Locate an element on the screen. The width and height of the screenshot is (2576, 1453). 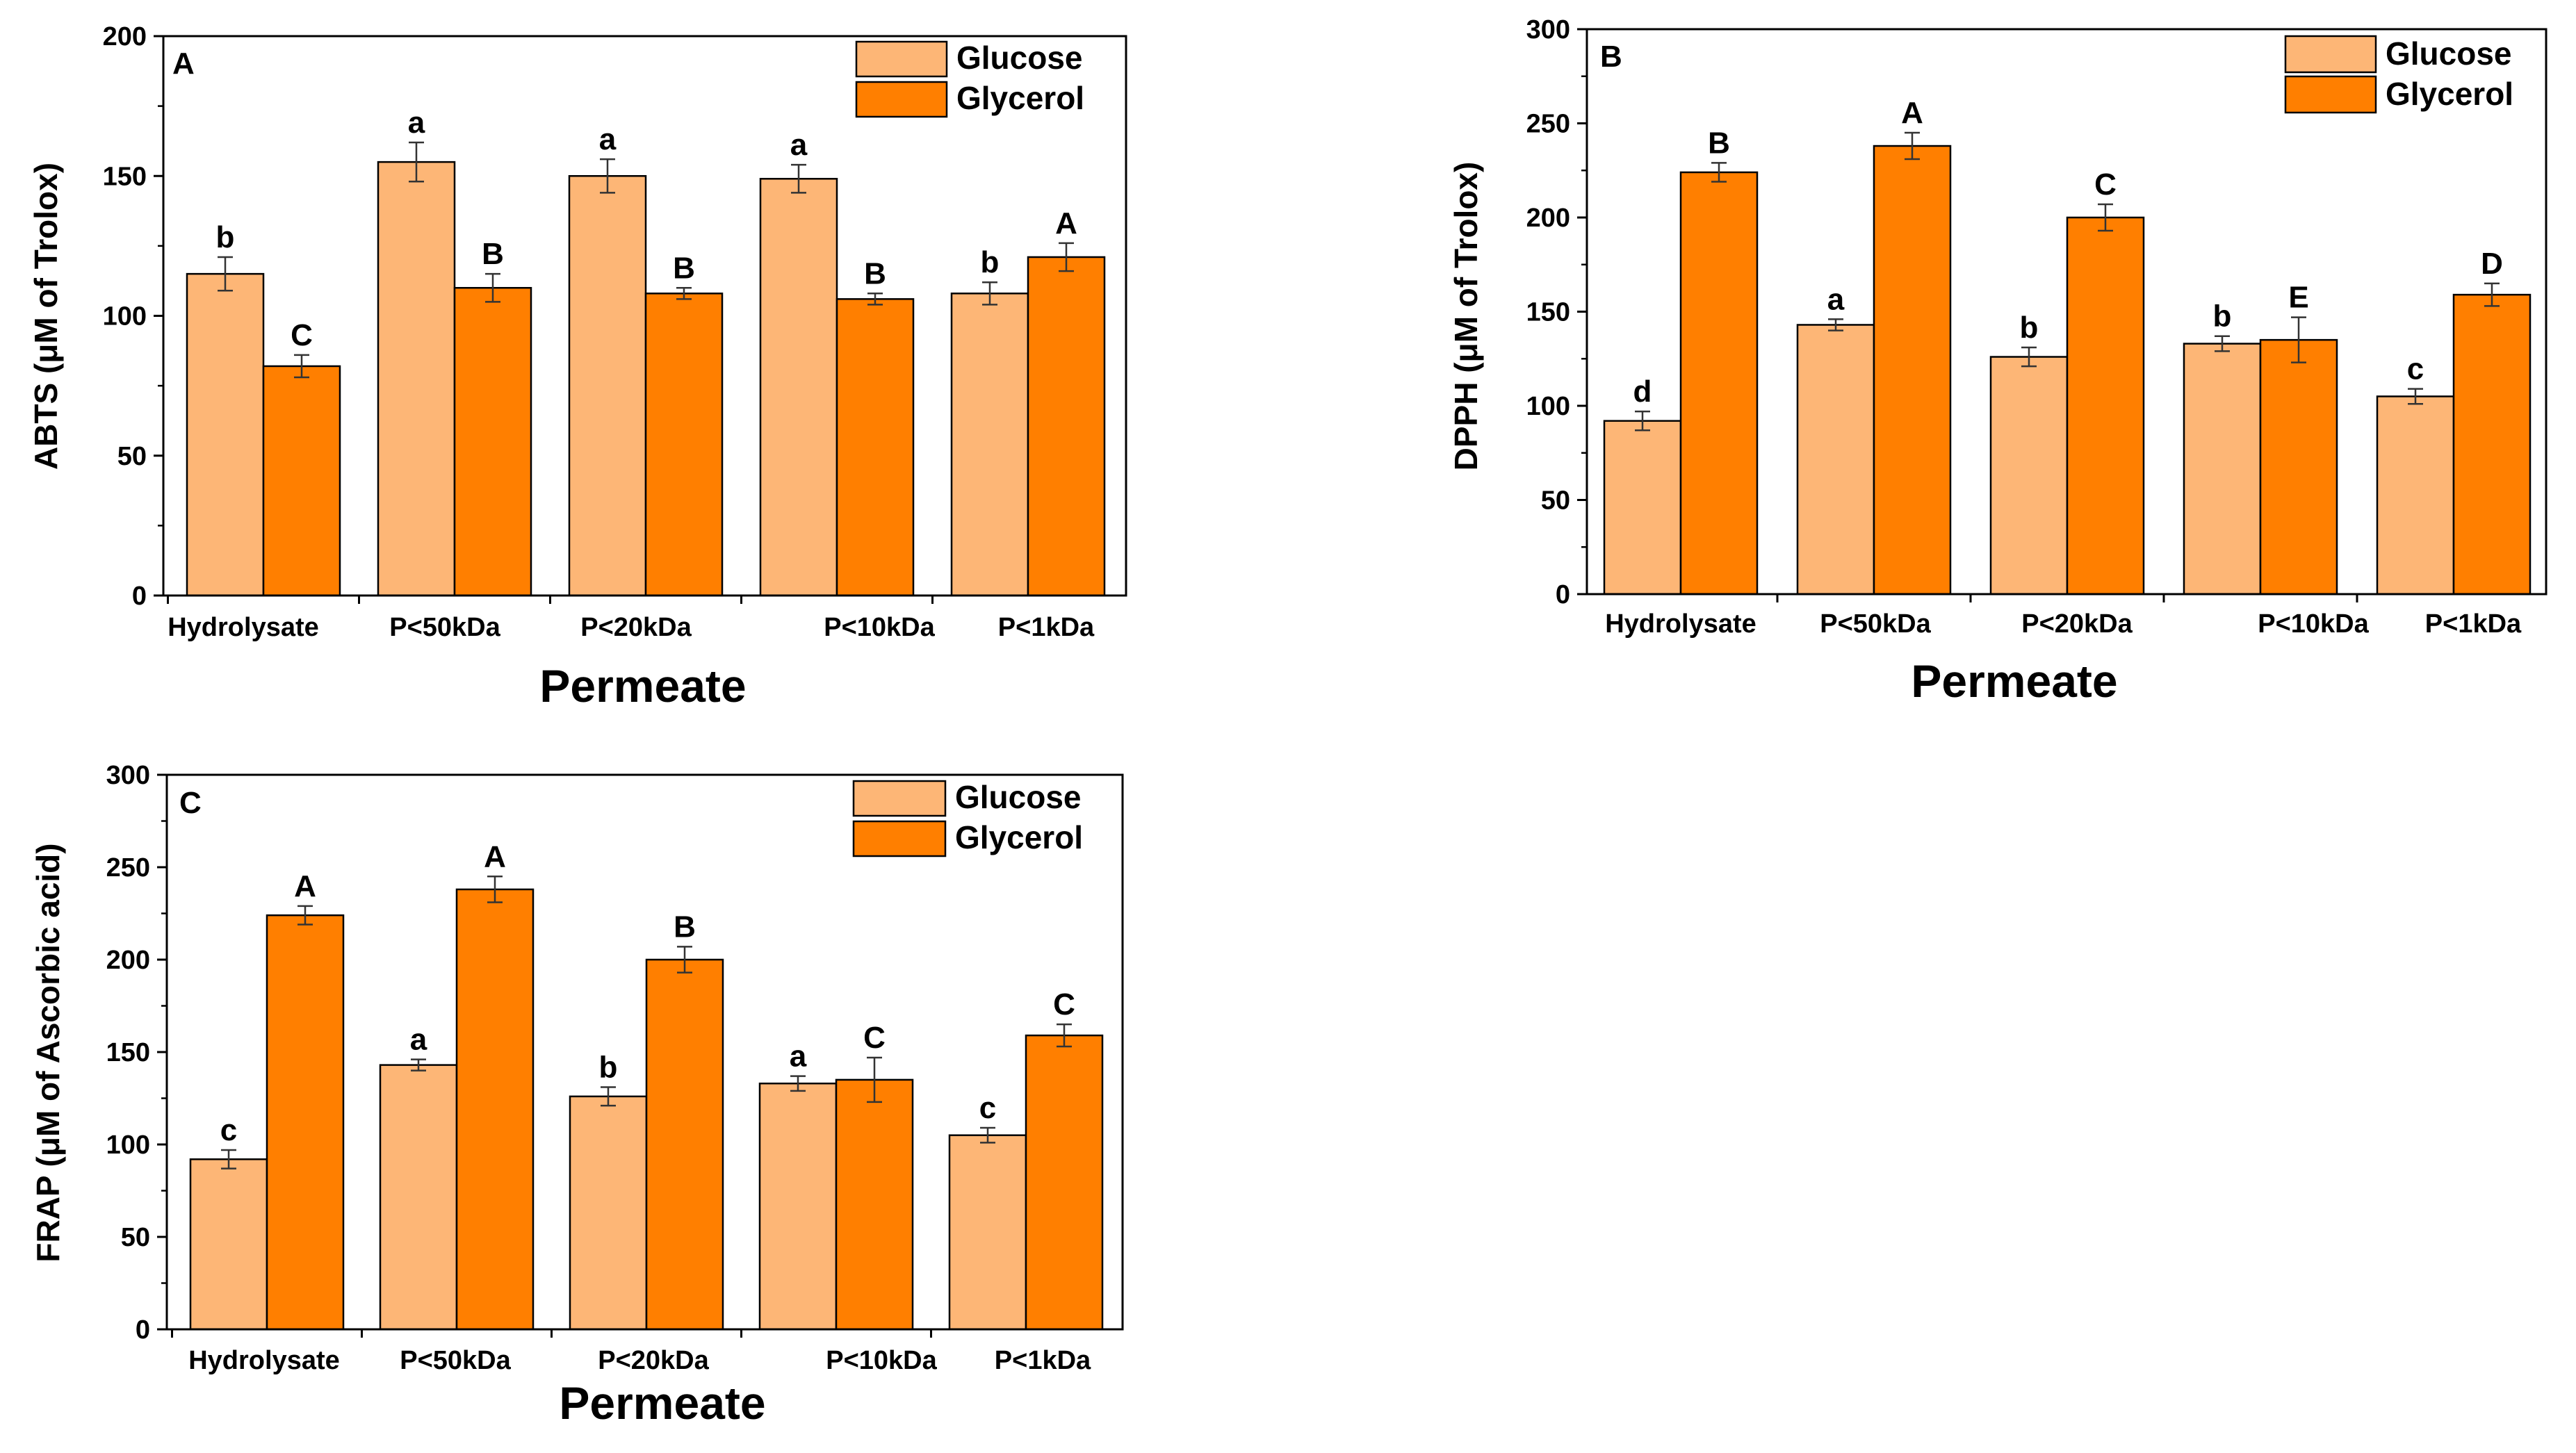
y-axis-label: FRAP (μM of Ascorbic acid) is located at coordinates (48, 1052).